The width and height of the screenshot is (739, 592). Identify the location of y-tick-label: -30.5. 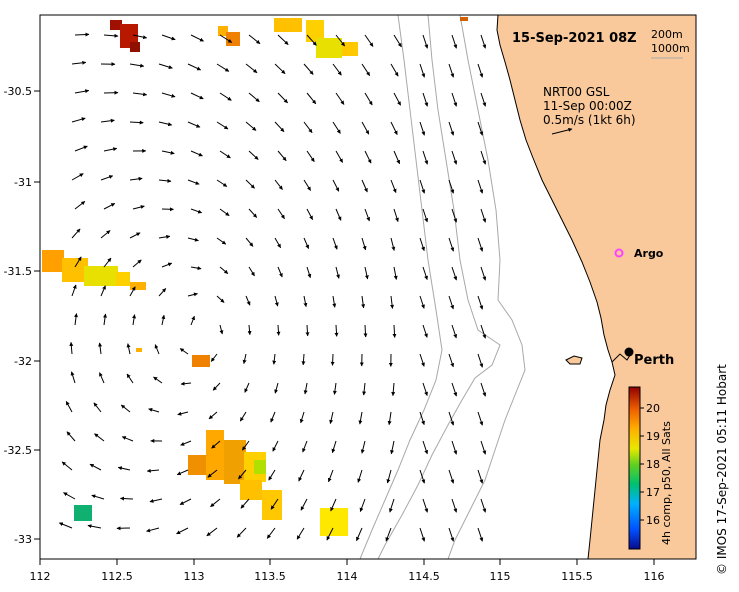
(18, 91).